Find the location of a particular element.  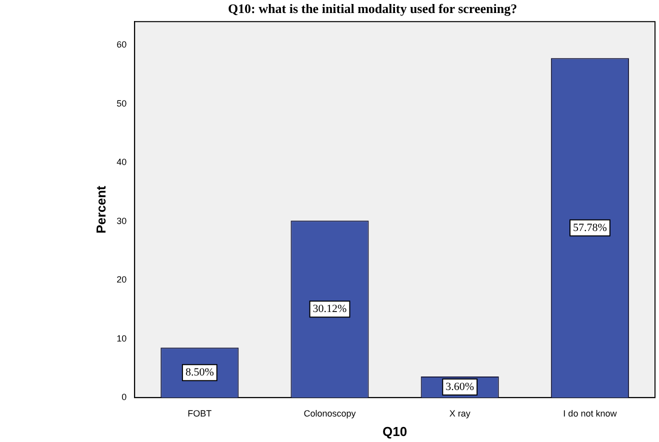

y-tick-label: 20 is located at coordinates (121, 279).